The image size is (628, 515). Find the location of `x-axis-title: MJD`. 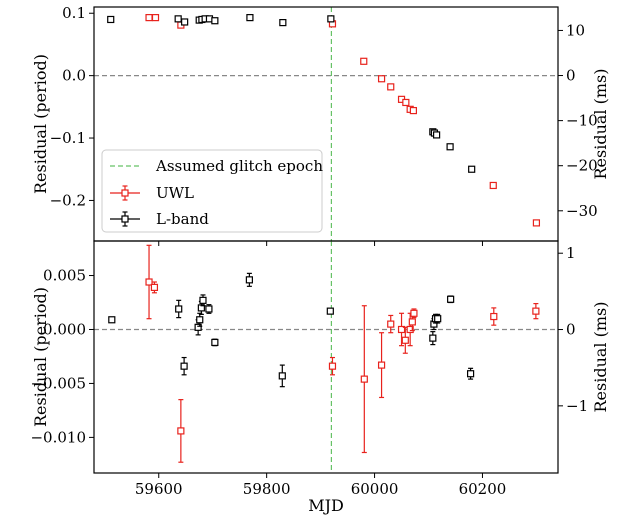

x-axis-title: MJD is located at coordinates (326, 505).